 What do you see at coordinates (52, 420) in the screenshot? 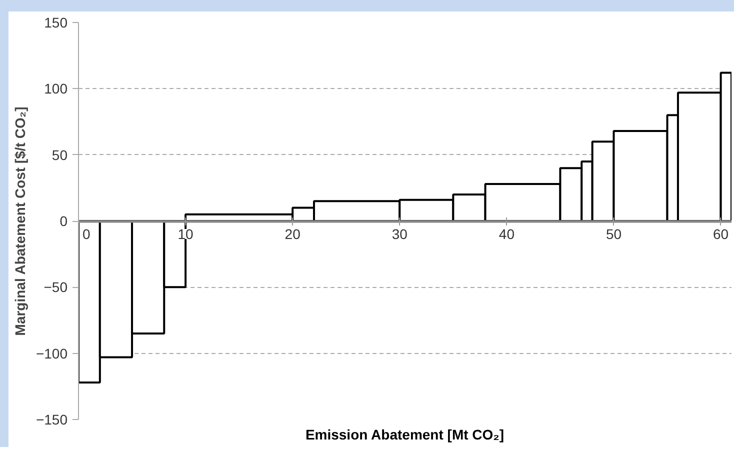
I see `y-tick-label: −150` at bounding box center [52, 420].